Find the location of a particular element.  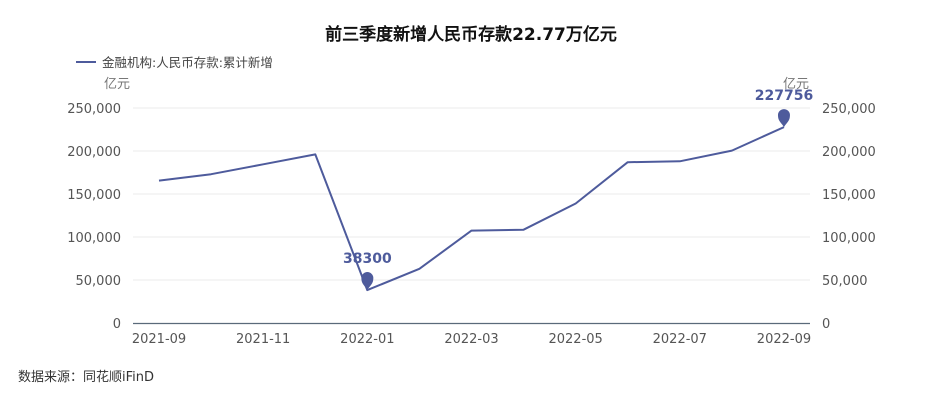

annotation-label: 227756 is located at coordinates (784, 96).